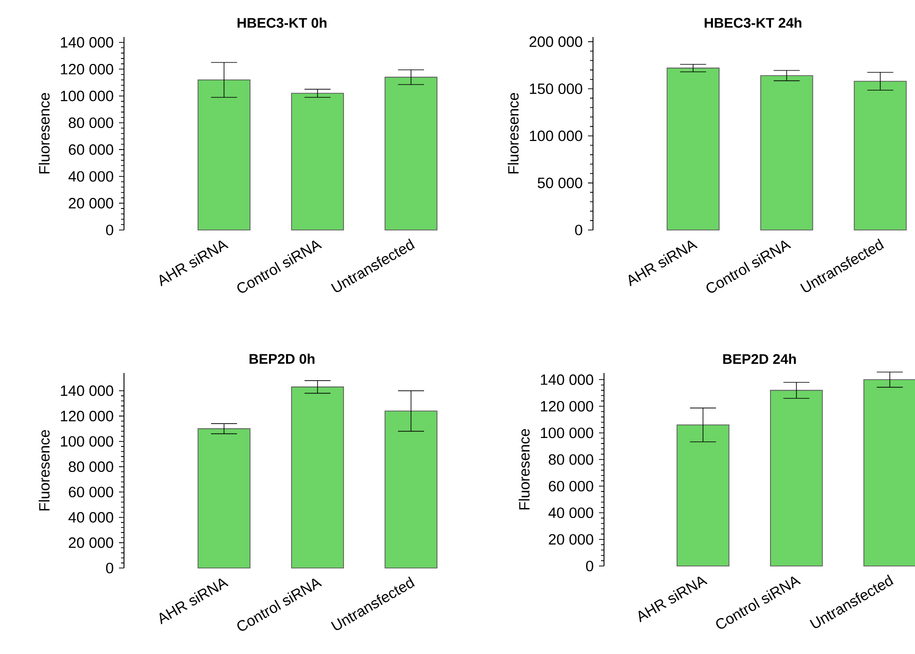 The height and width of the screenshot is (654, 915). I want to click on y-tick-label: 50 000, so click(560, 183).